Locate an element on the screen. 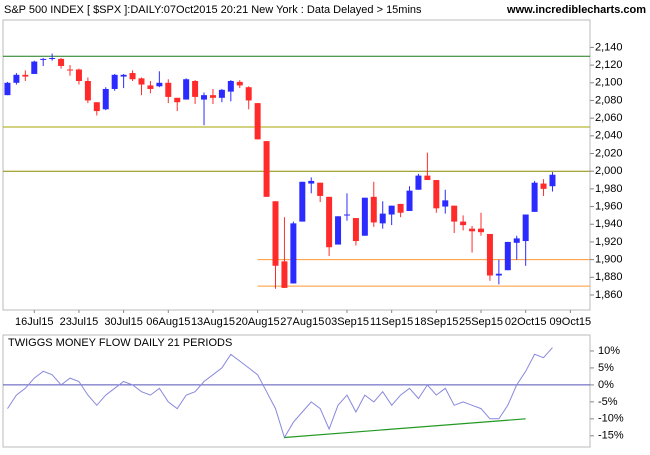  x-tick-label: 27Aug15 is located at coordinates (302, 322).